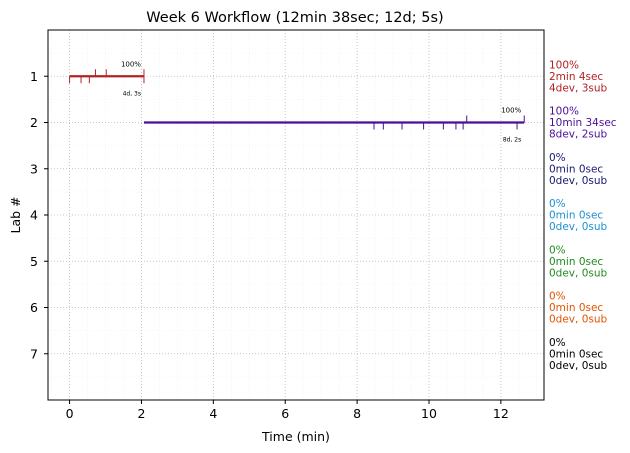  What do you see at coordinates (34, 307) in the screenshot?
I see `y-tick-label: 6` at bounding box center [34, 307].